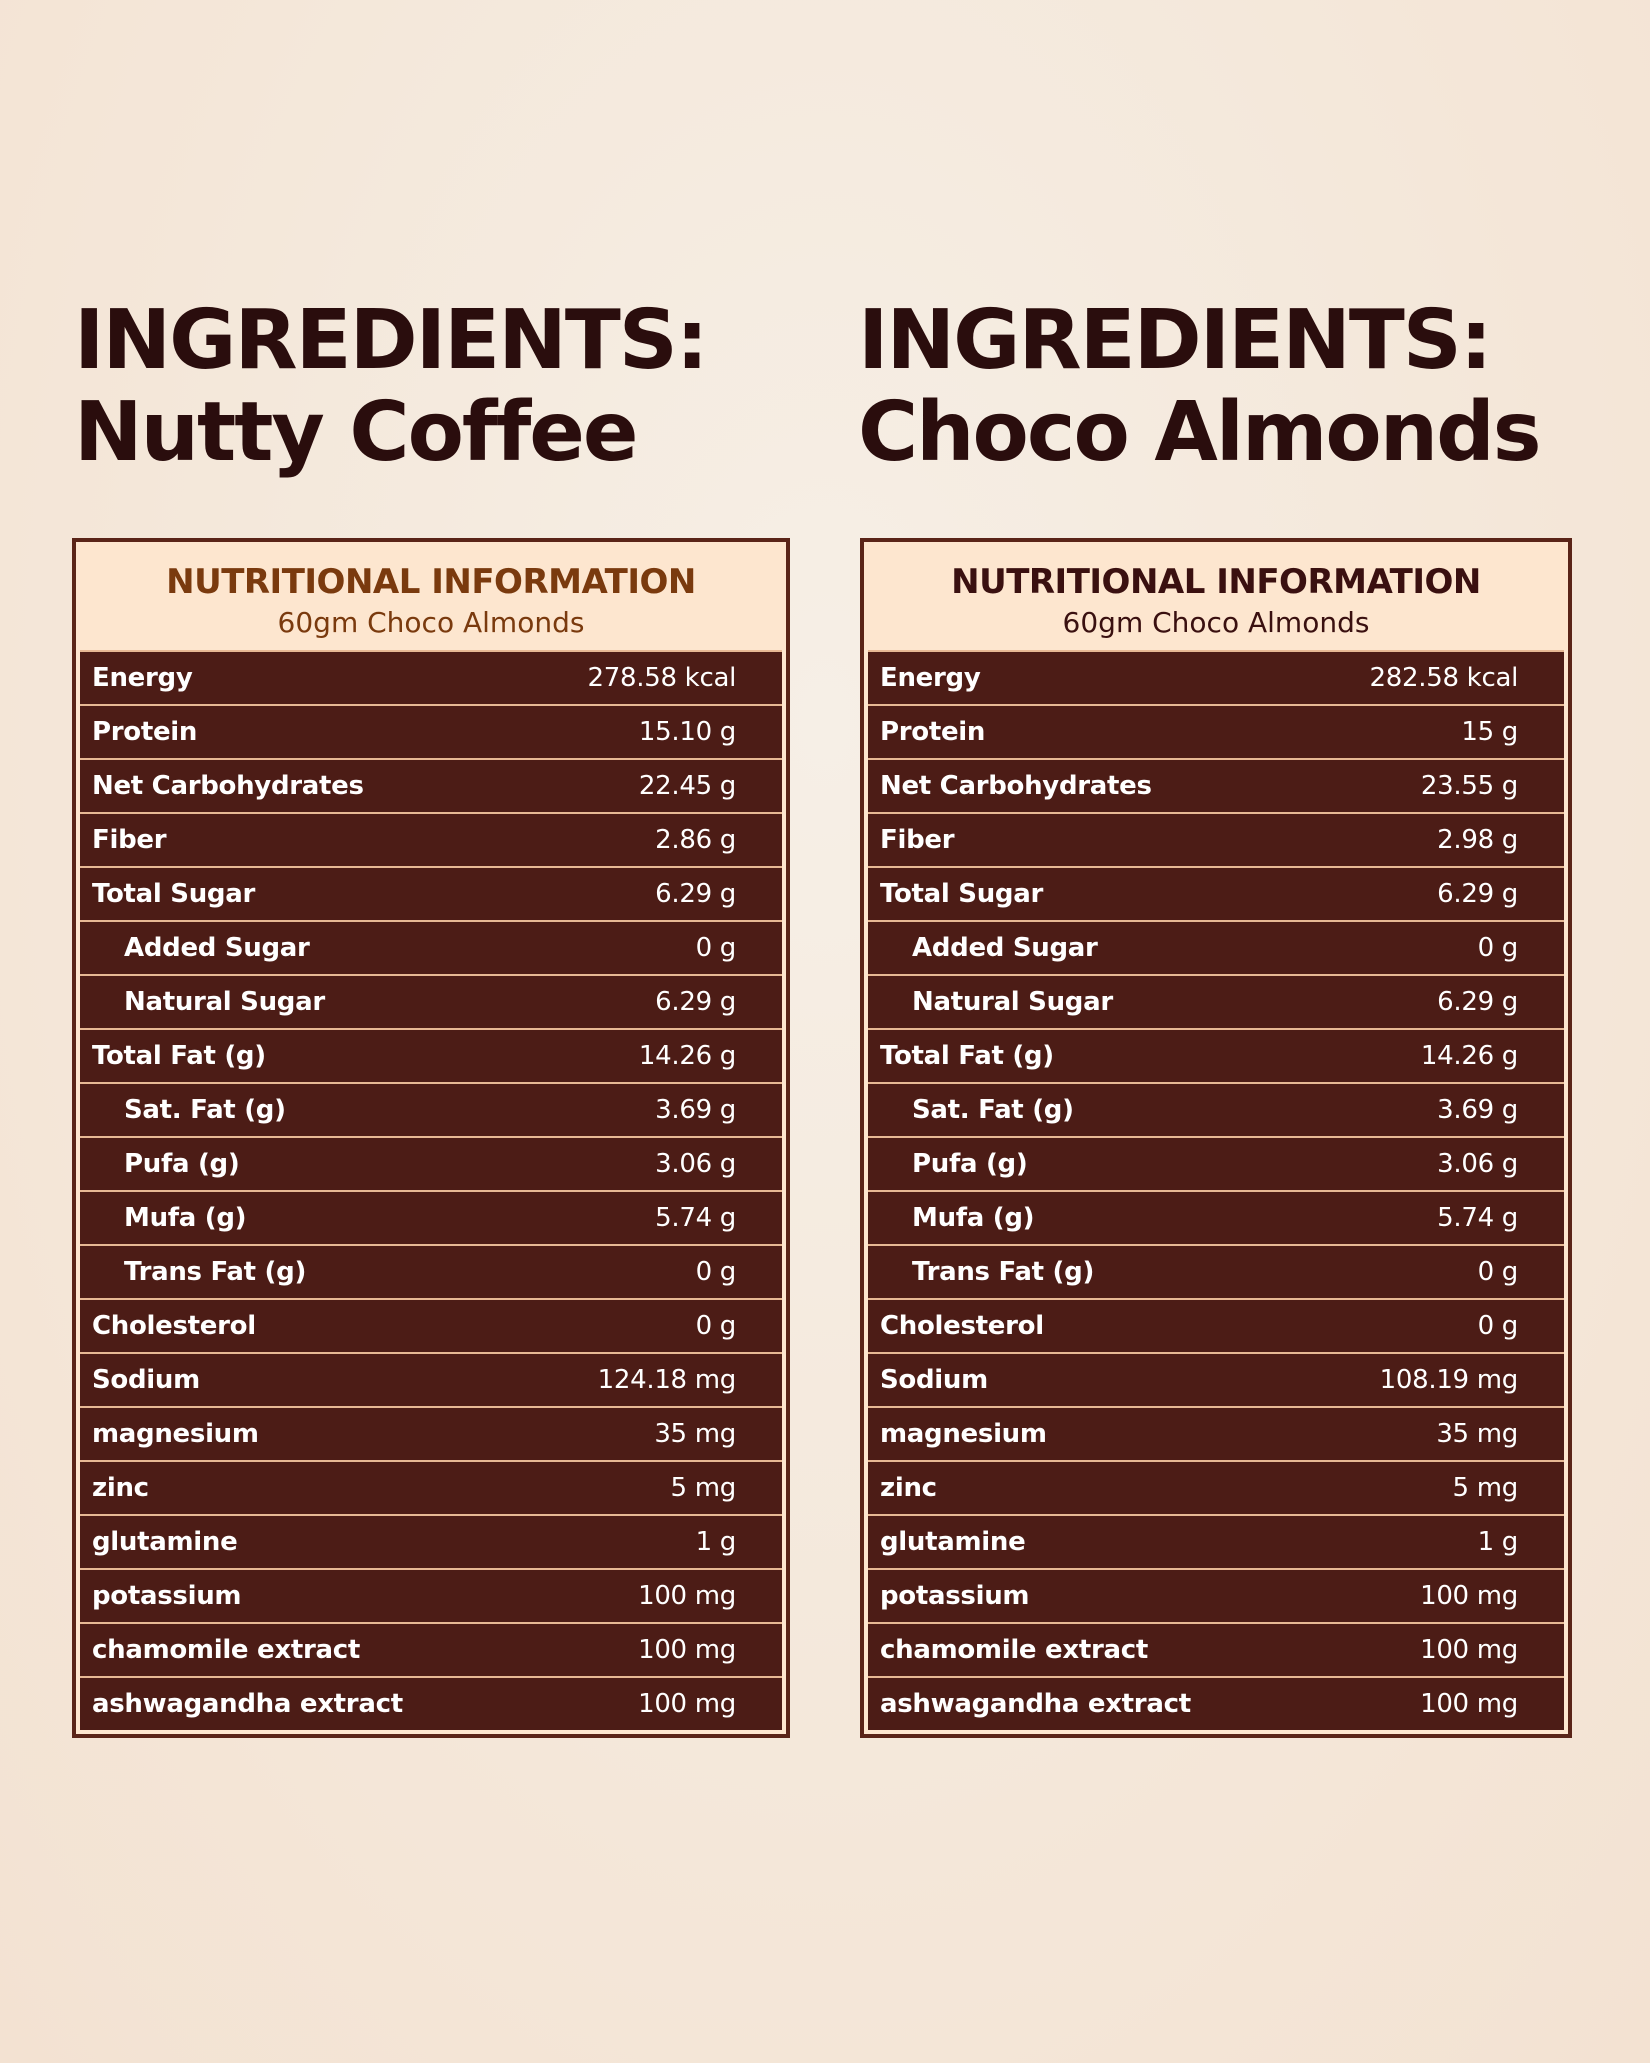 Image resolution: width=1650 pixels, height=2063 pixels. What do you see at coordinates (185, 1218) in the screenshot?
I see `nutrient-label: Mufa (g)` at bounding box center [185, 1218].